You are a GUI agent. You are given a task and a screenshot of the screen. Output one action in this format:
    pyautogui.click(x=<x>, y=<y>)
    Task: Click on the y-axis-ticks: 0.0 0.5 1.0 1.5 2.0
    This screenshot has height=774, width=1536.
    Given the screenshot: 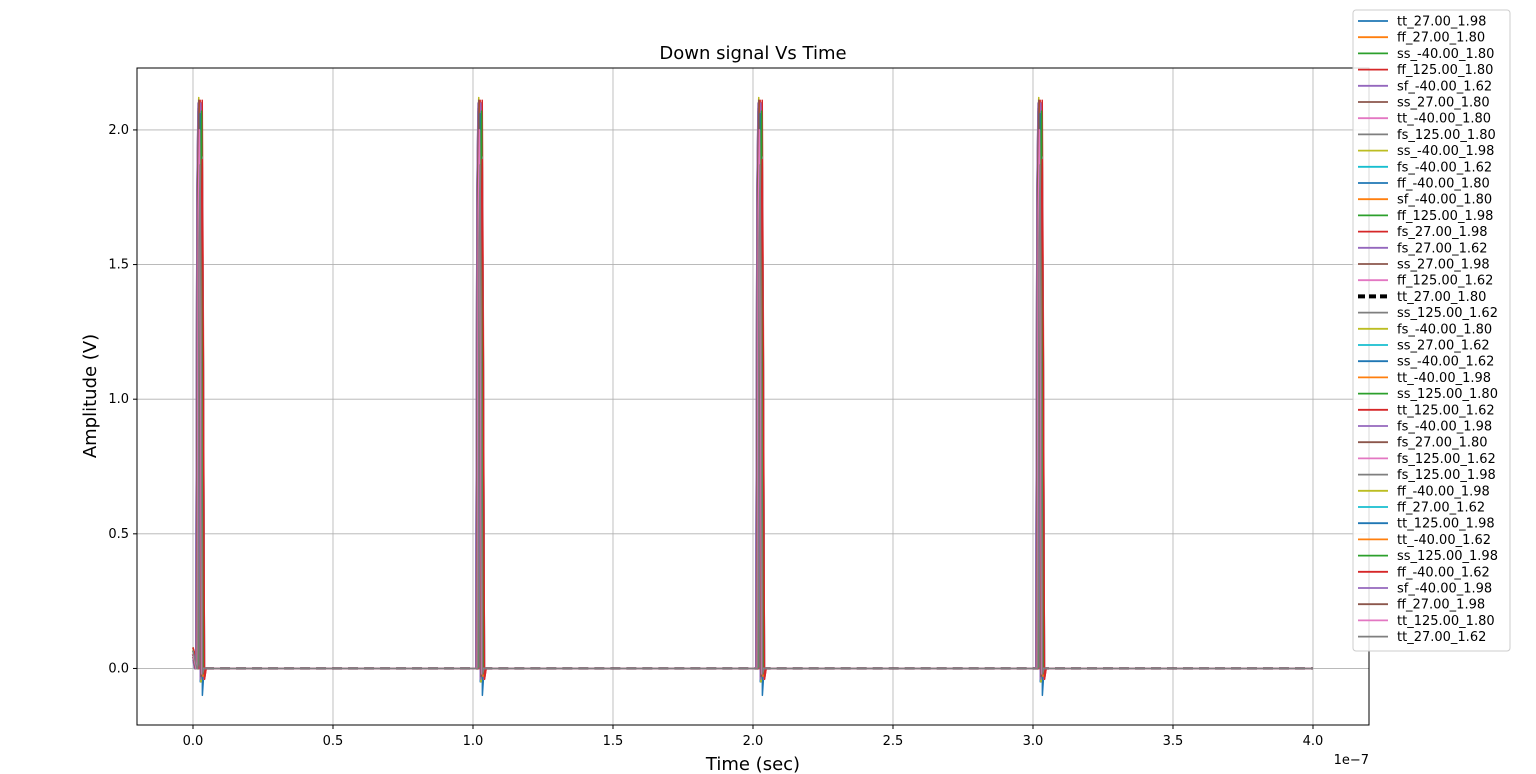 What is the action you would take?
    pyautogui.click(x=122, y=399)
    